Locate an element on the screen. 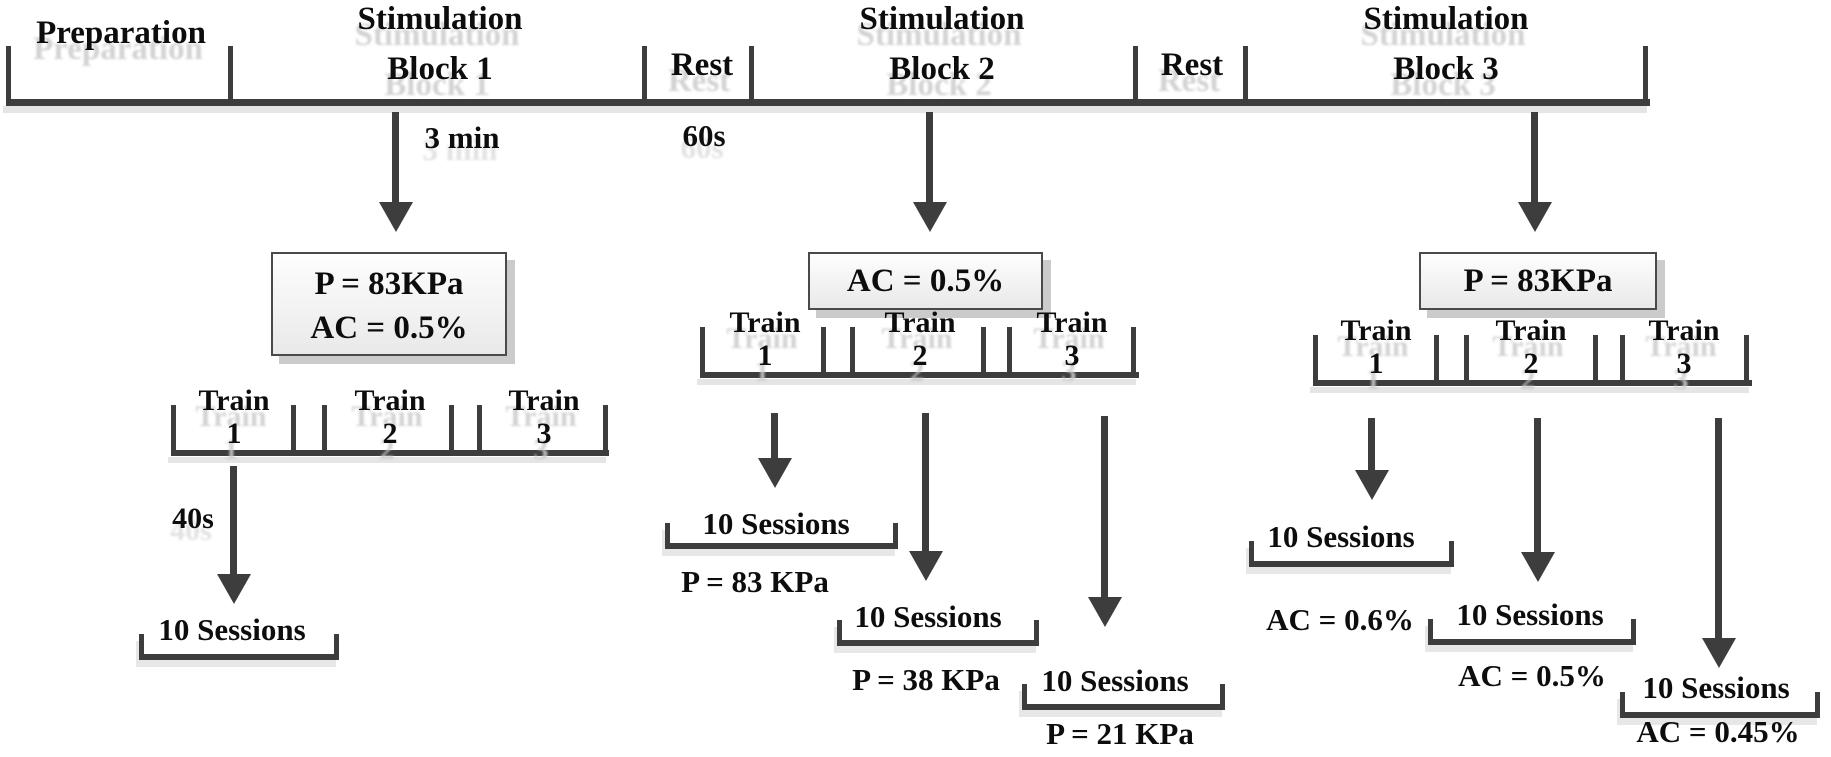 The image size is (1831, 757). block2-train1-sessions-label: 10 Sessions is located at coordinates (776, 523).